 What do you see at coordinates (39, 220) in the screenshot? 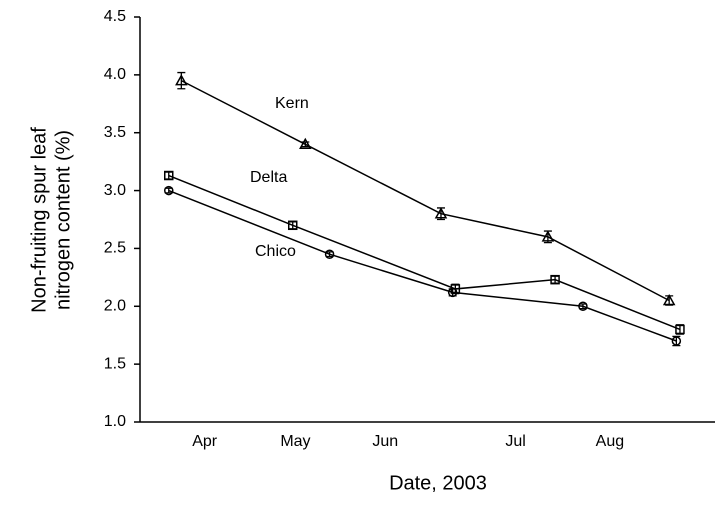
I see `y-axis-label: Non-fruiting spur leaf` at bounding box center [39, 220].